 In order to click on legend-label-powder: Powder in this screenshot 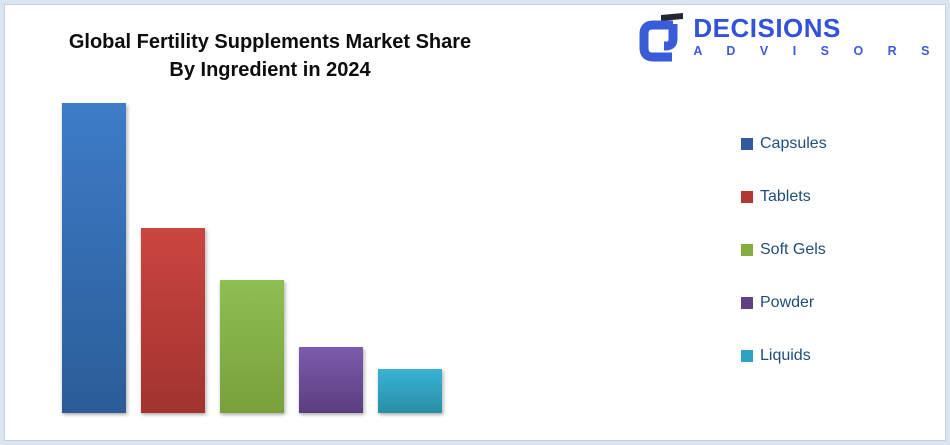, I will do `click(787, 302)`.